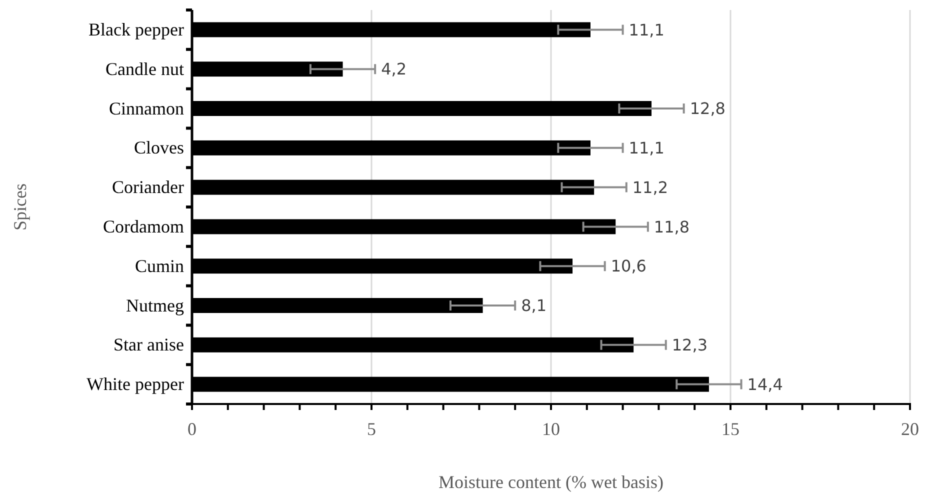 This screenshot has width=925, height=494. What do you see at coordinates (145, 68) in the screenshot?
I see `y-tick-label: Candle nut` at bounding box center [145, 68].